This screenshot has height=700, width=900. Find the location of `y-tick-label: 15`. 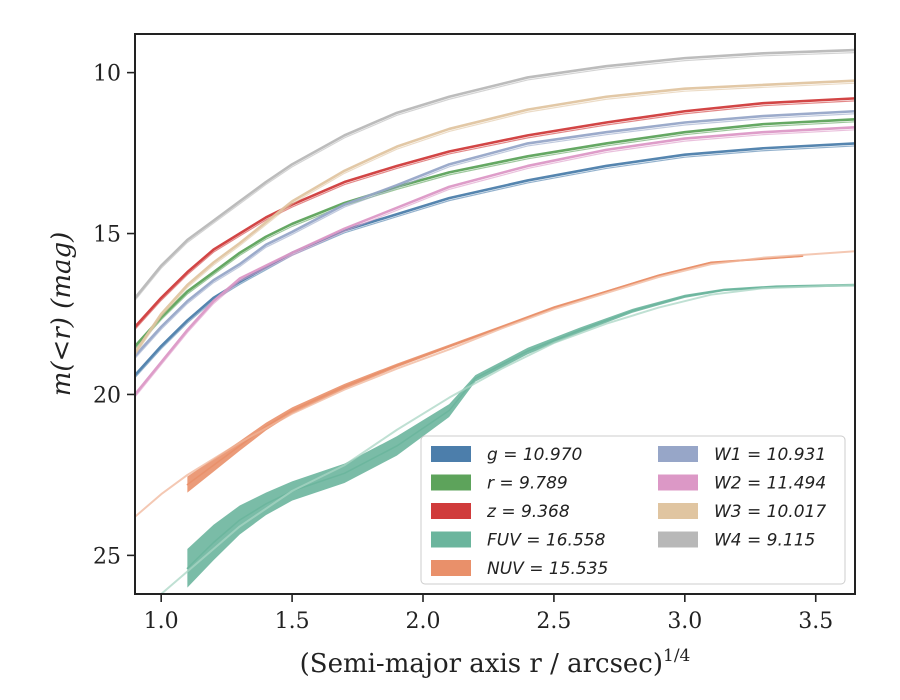

y-tick-label: 15 is located at coordinates (107, 235).